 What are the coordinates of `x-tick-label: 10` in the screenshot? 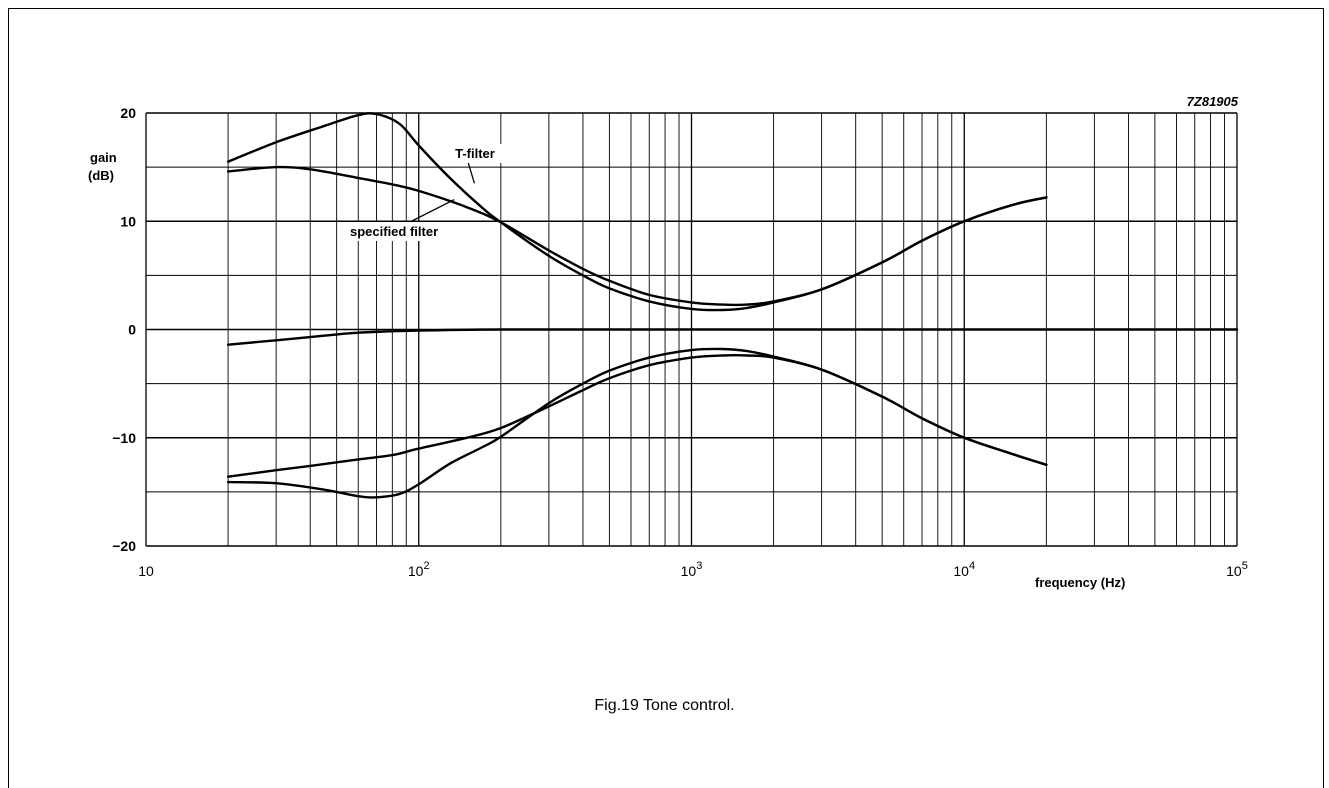 It's located at (146, 571).